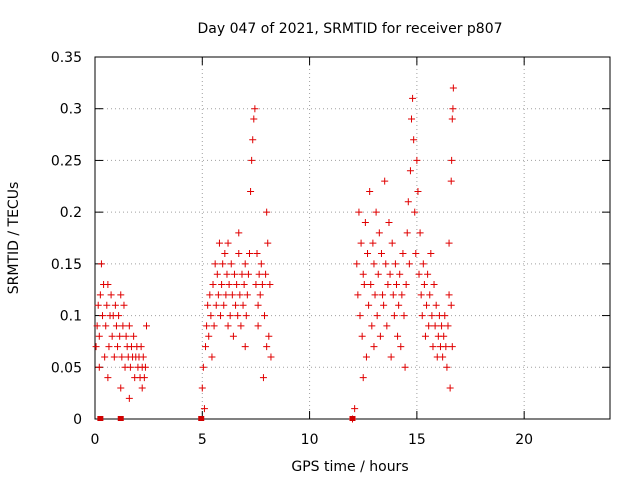 The image size is (640, 480). I want to click on x-axis-label: GPS time / hours, so click(349, 467).